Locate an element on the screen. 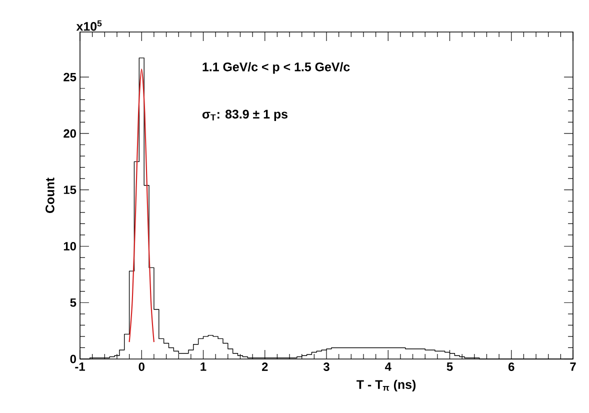 This screenshot has width=589, height=413. x-tick-label: 6 is located at coordinates (511, 366).